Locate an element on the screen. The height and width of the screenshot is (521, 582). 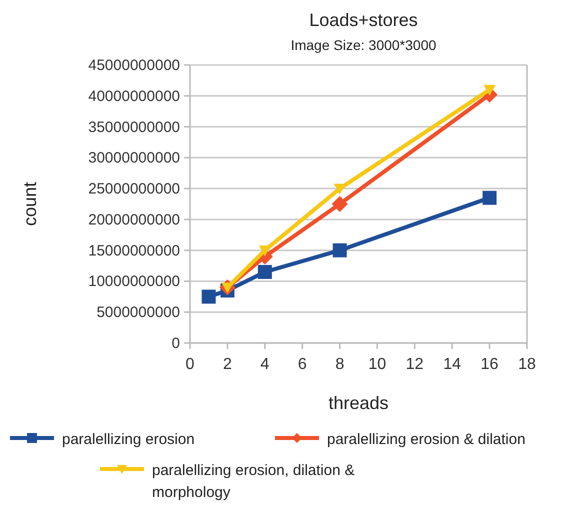
y-tick-label: 40000000000 is located at coordinates (134, 96).